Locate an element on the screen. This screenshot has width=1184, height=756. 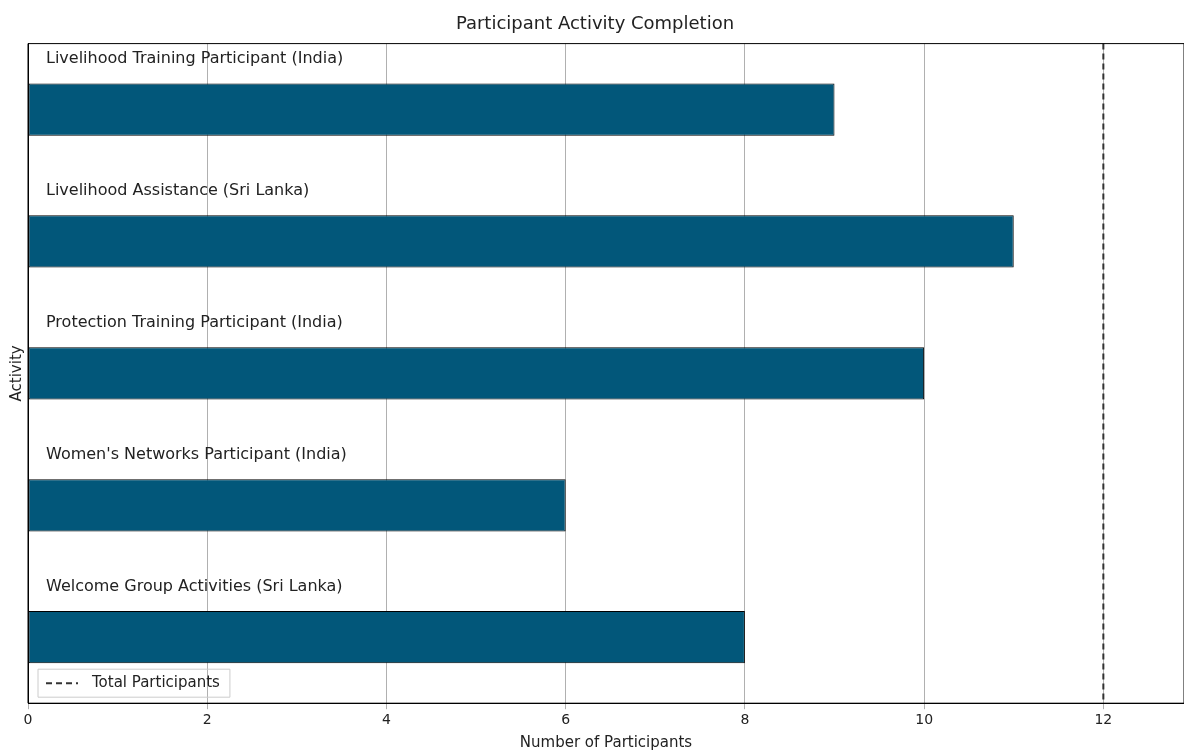
y-tick-label: Livelihood Assistance (Sri Lanka) is located at coordinates (178, 190).